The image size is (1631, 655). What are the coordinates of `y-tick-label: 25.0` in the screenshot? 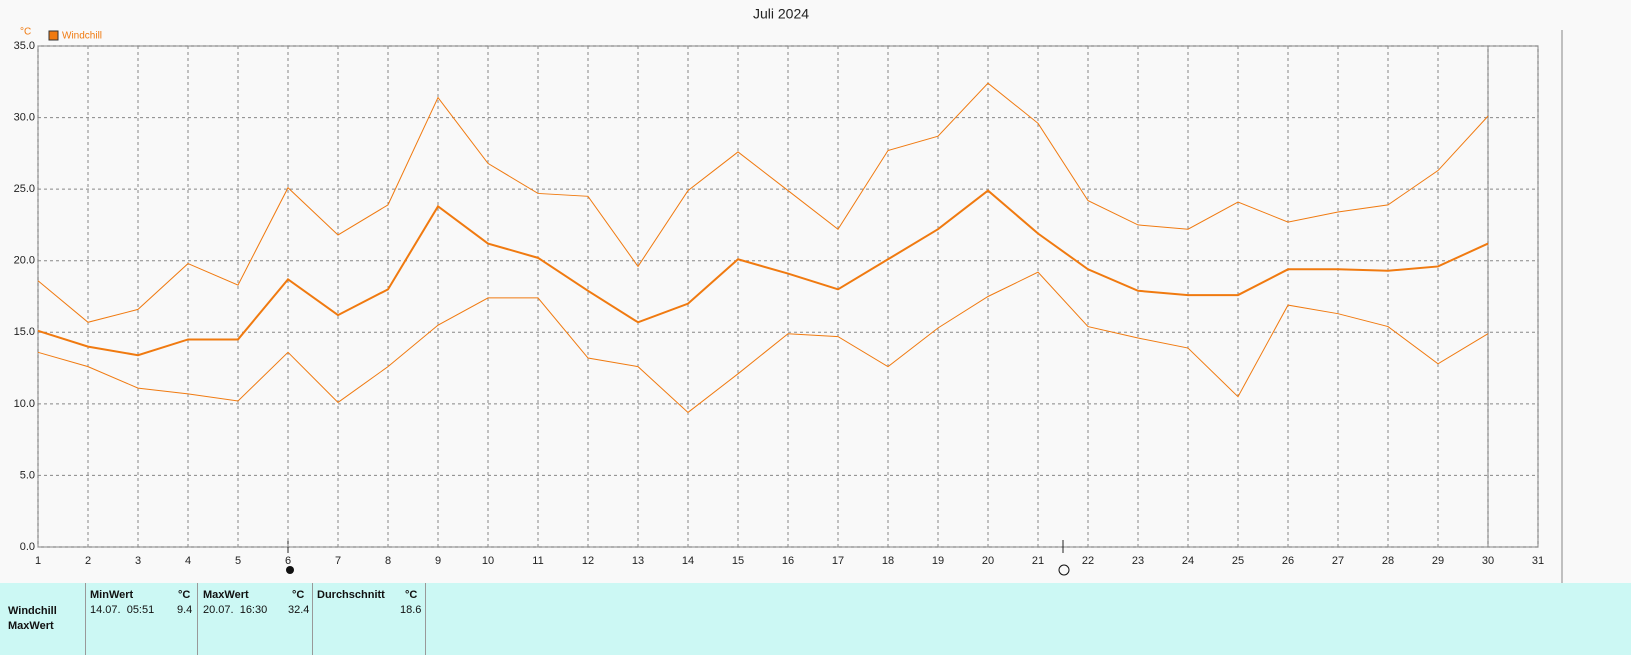 It's located at (24, 189).